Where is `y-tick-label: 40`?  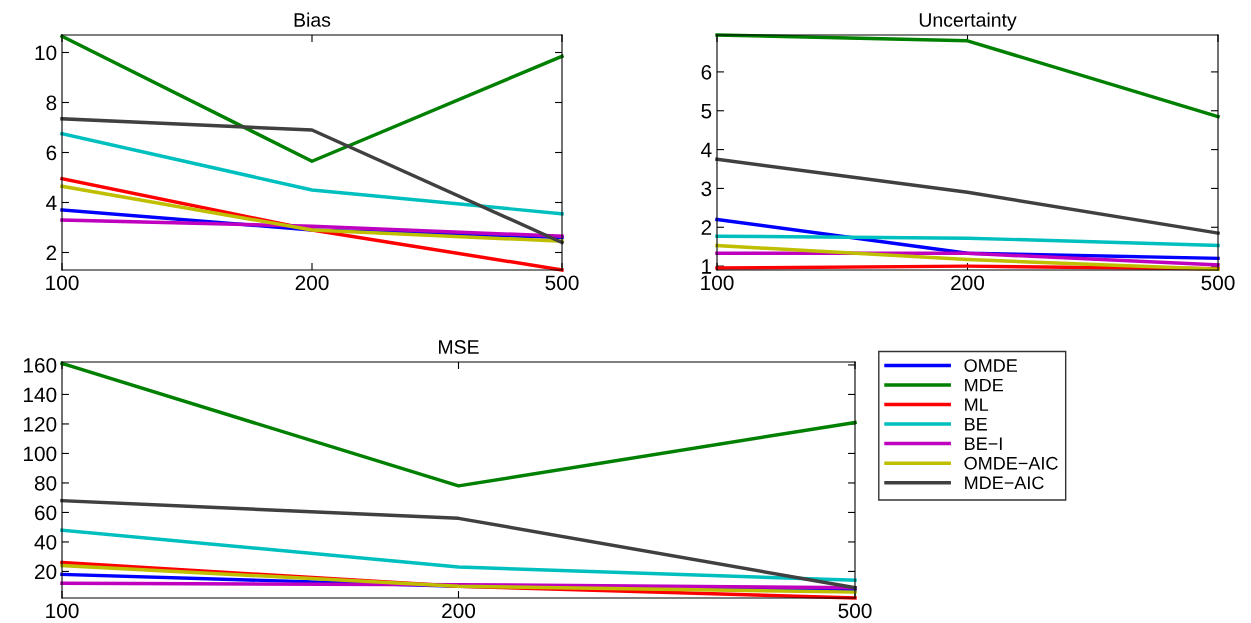 y-tick-label: 40 is located at coordinates (45, 542).